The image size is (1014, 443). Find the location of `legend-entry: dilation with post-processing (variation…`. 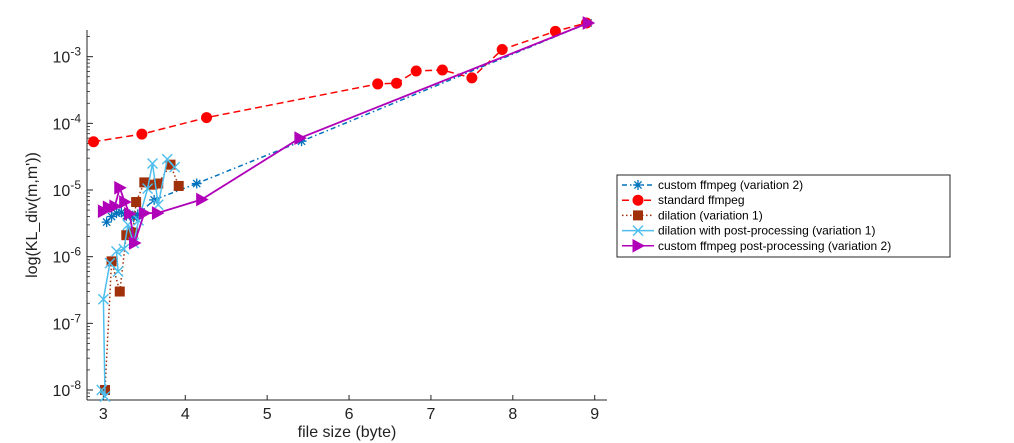

legend-entry: dilation with post-processing (variation… is located at coordinates (748, 231).